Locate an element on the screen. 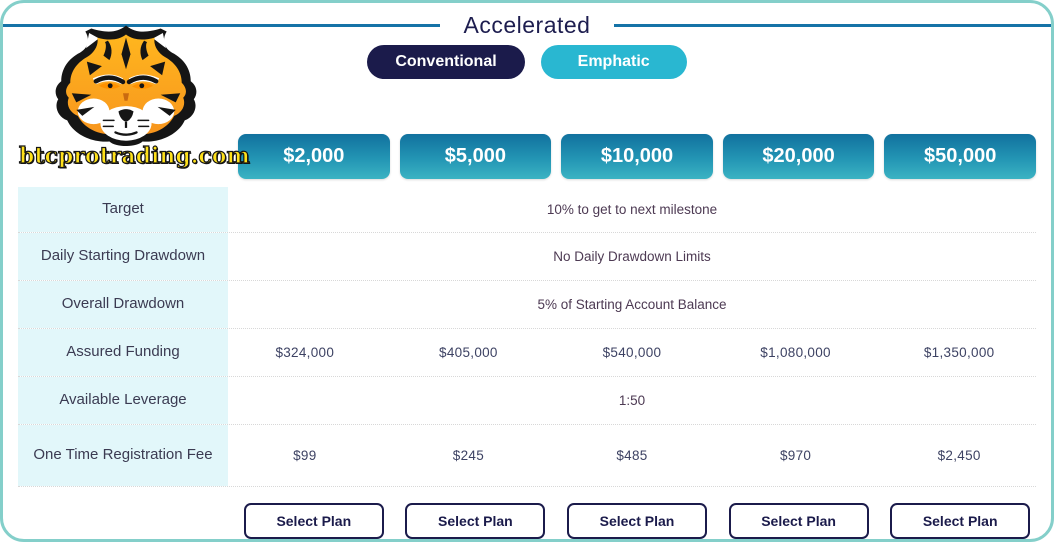 This screenshot has width=1054, height=542. plan-header-row: $2,000 $5,000 $10,000 $20,000 $50,000 is located at coordinates (527, 156).